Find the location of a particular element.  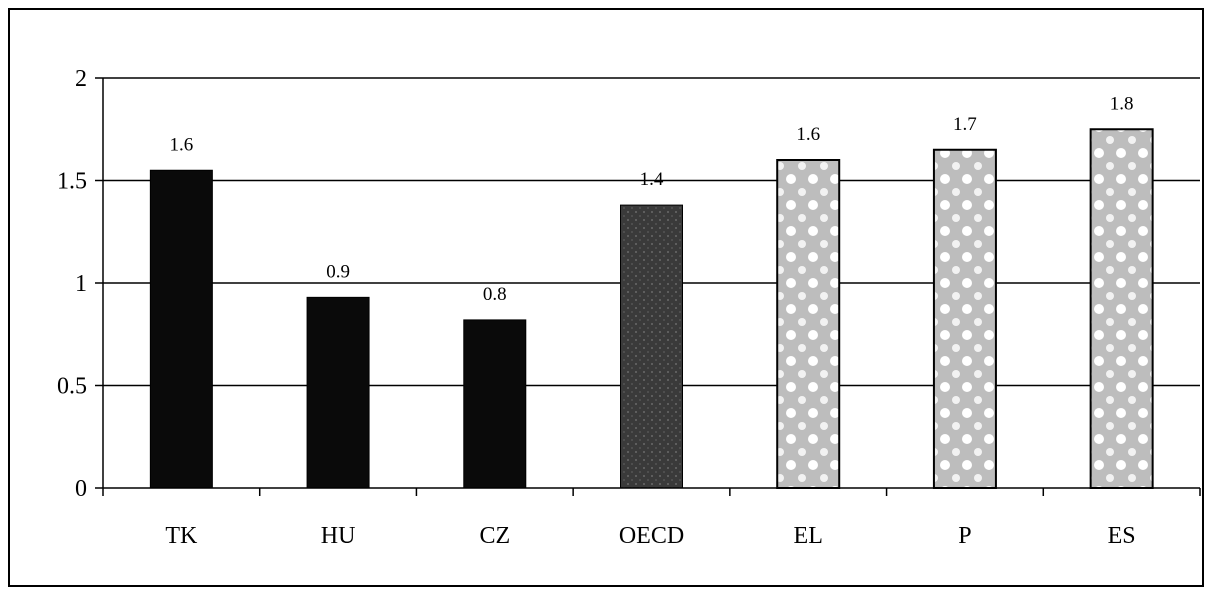

x-tick-label: OECD is located at coordinates (651, 536).